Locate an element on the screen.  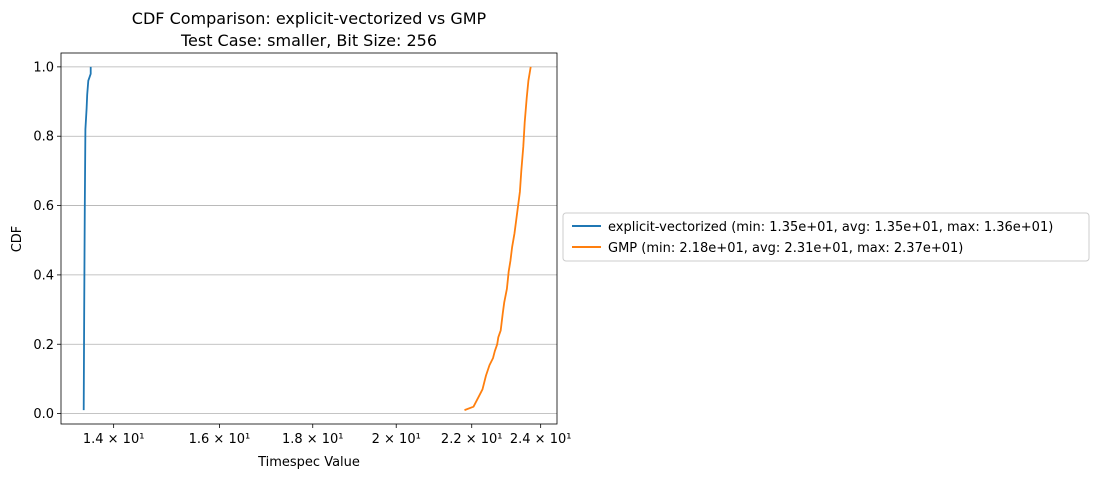
y-tick-label: 0.6 is located at coordinates (43, 206).